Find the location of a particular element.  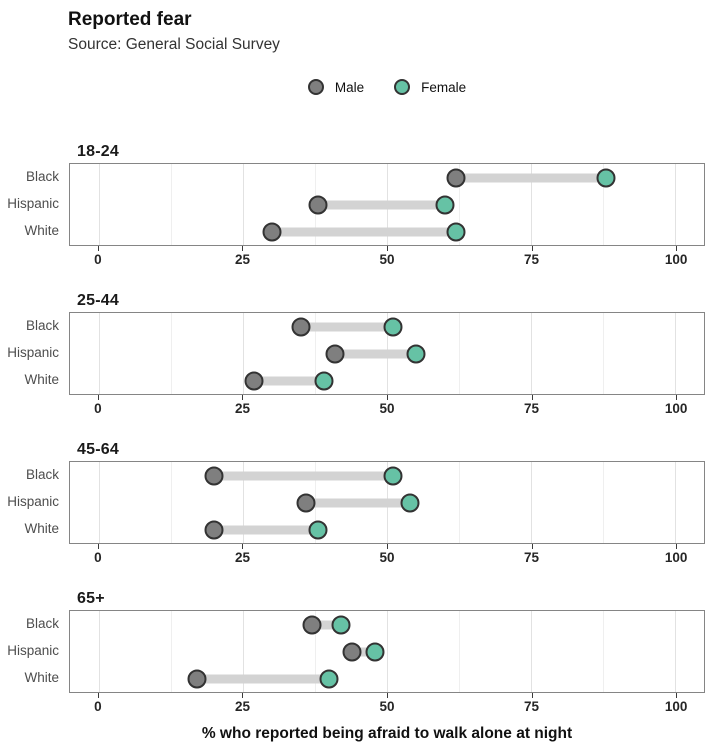

page-subtitle: Source: General Social Survey is located at coordinates (174, 44).